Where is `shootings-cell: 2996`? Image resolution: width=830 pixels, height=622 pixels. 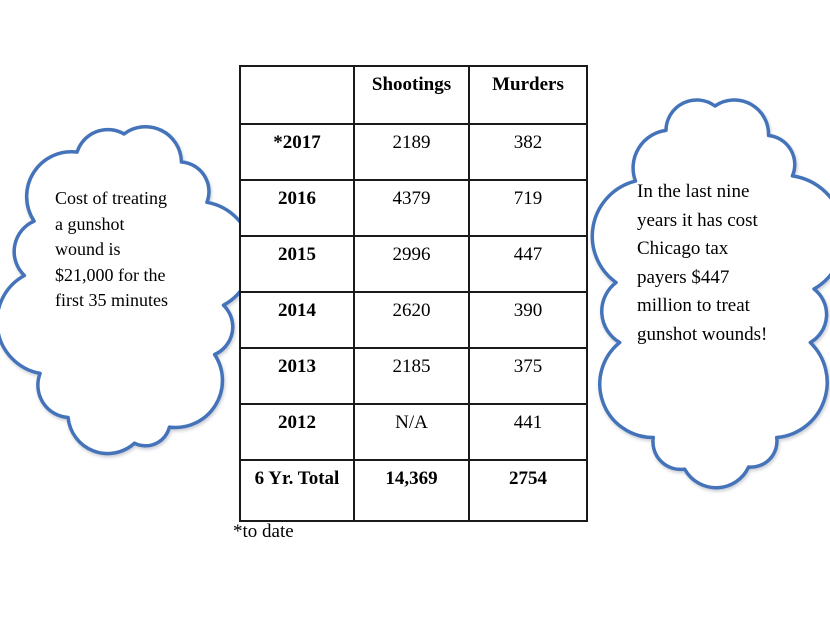 shootings-cell: 2996 is located at coordinates (411, 264).